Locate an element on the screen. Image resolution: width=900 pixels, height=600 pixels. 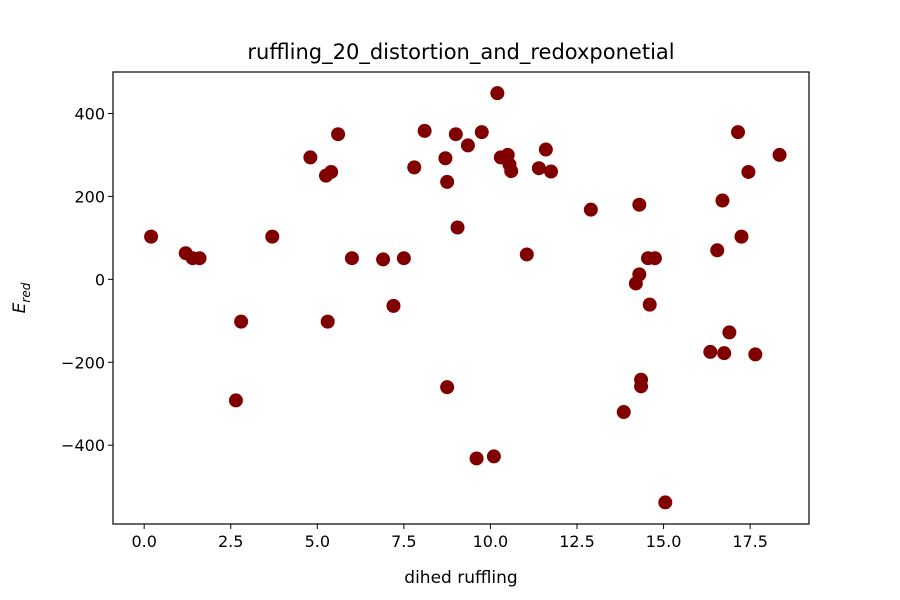
y-tick-label: 0 is located at coordinates (100, 279).